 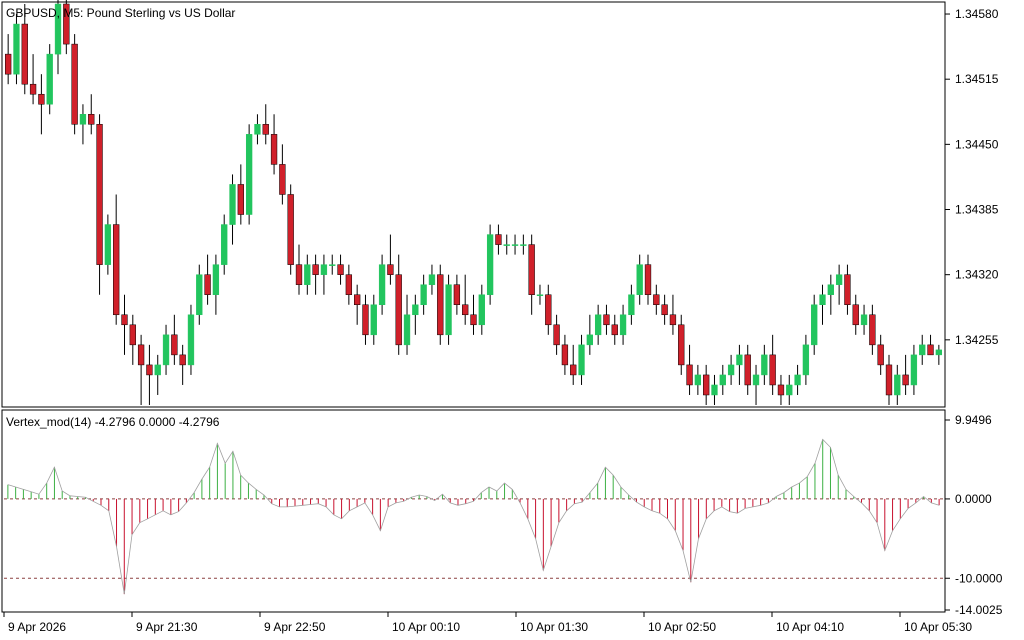 What do you see at coordinates (426, 627) in the screenshot?
I see `time-tick-label: 10 Apr 00:10` at bounding box center [426, 627].